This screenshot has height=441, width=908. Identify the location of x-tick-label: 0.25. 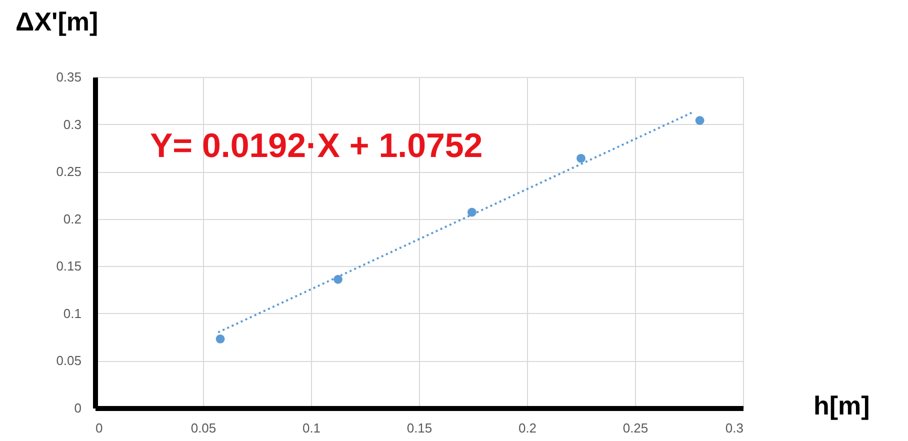
(635, 428).